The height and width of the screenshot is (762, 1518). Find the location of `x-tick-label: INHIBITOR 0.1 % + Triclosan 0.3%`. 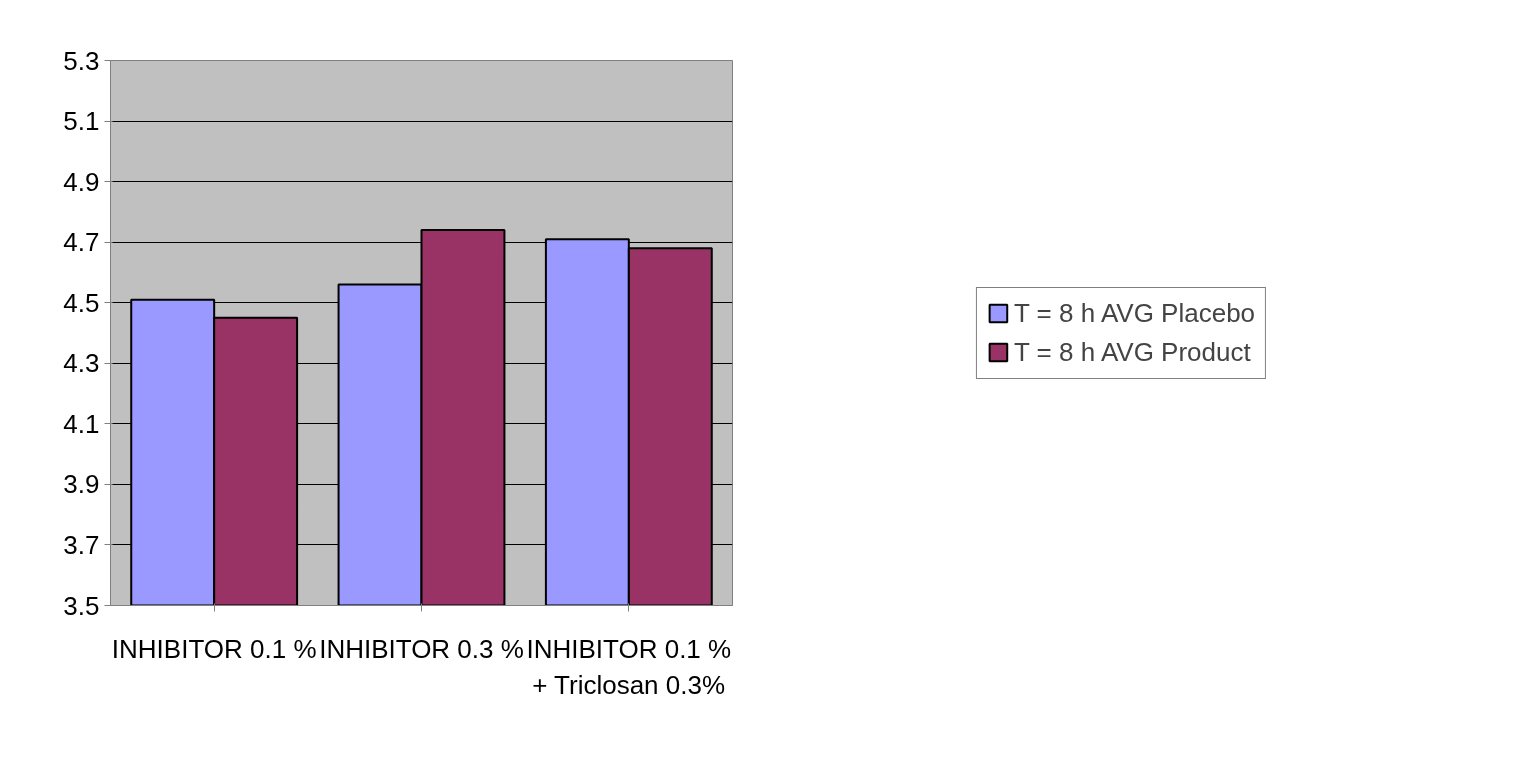

x-tick-label: INHIBITOR 0.1 % + Triclosan 0.3% is located at coordinates (629, 666).